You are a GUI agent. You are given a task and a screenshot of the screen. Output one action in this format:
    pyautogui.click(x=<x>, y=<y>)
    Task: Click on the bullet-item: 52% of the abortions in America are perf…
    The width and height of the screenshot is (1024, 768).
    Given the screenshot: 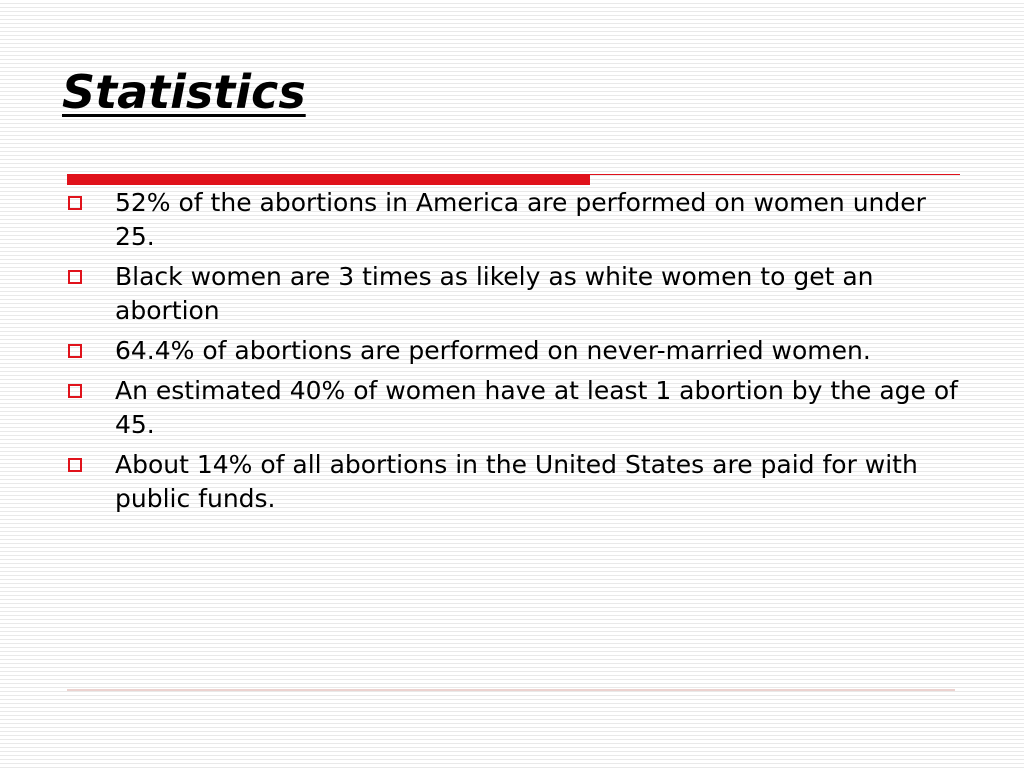 What is the action you would take?
    pyautogui.click(x=516, y=220)
    